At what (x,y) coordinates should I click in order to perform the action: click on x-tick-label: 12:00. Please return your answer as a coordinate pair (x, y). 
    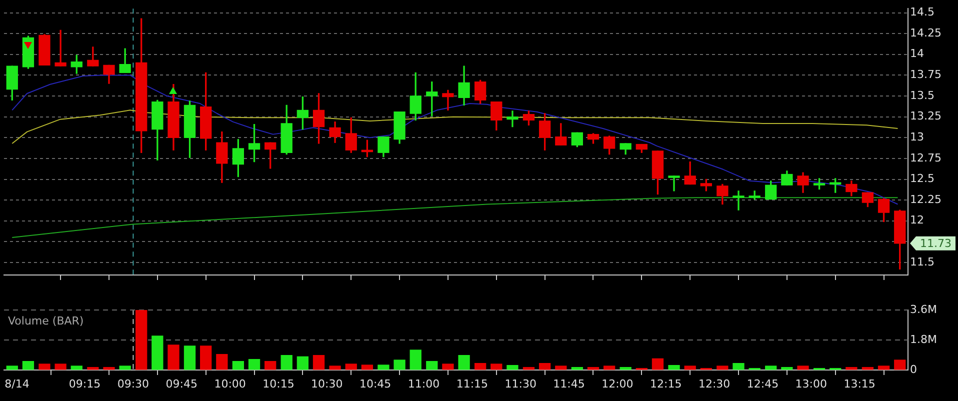
    Looking at the image, I should click on (618, 383).